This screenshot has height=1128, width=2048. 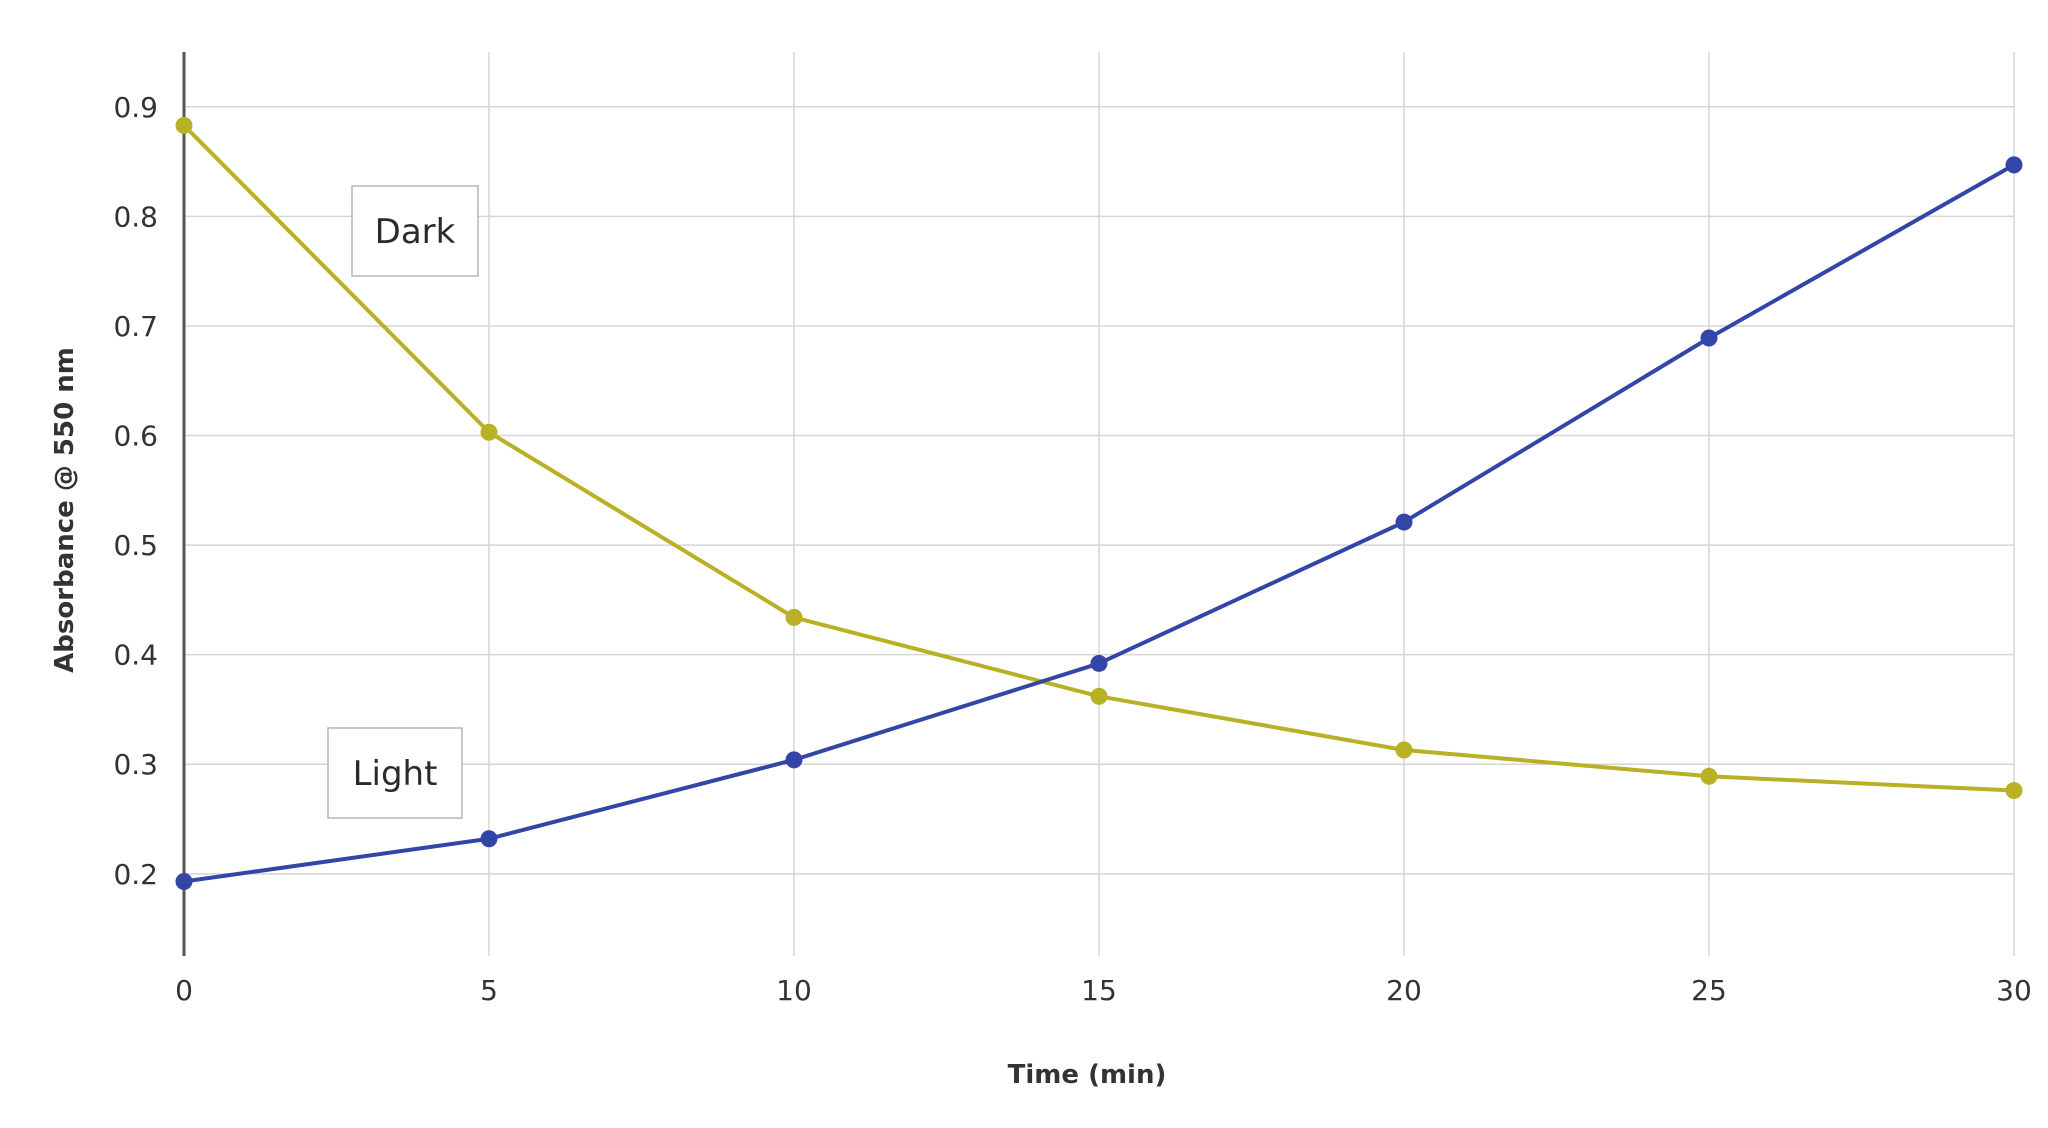 What do you see at coordinates (135, 107) in the screenshot?
I see `y-tick-label: 0.9` at bounding box center [135, 107].